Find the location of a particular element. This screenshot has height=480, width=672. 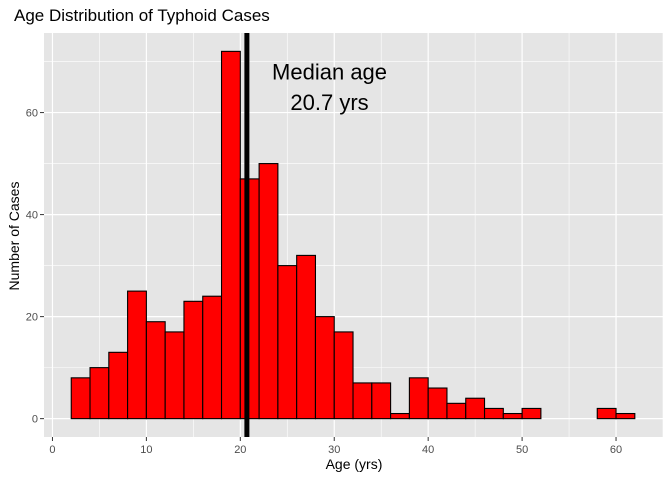

x-tick-label: 30 is located at coordinates (334, 450).